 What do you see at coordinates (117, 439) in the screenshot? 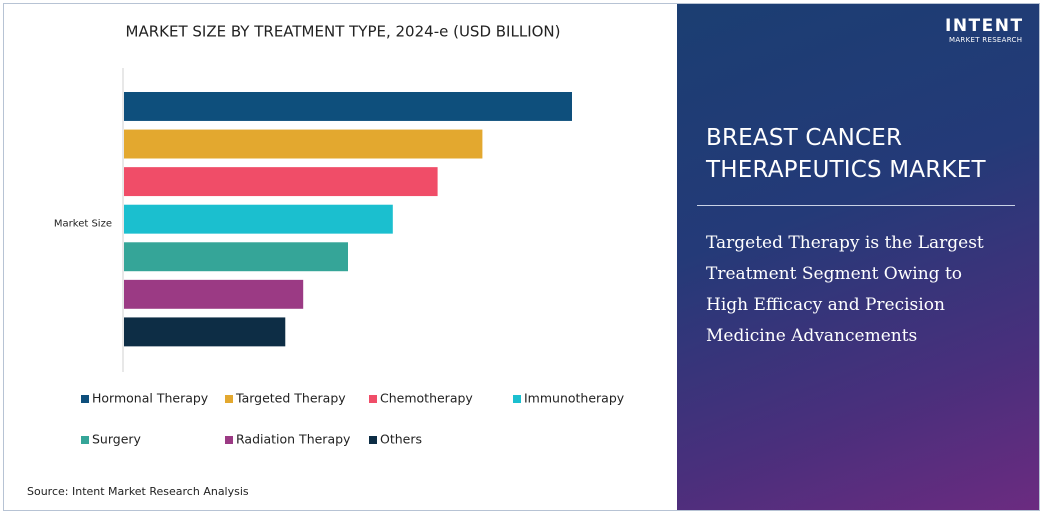
I see `legend-label: Surgery` at bounding box center [117, 439].